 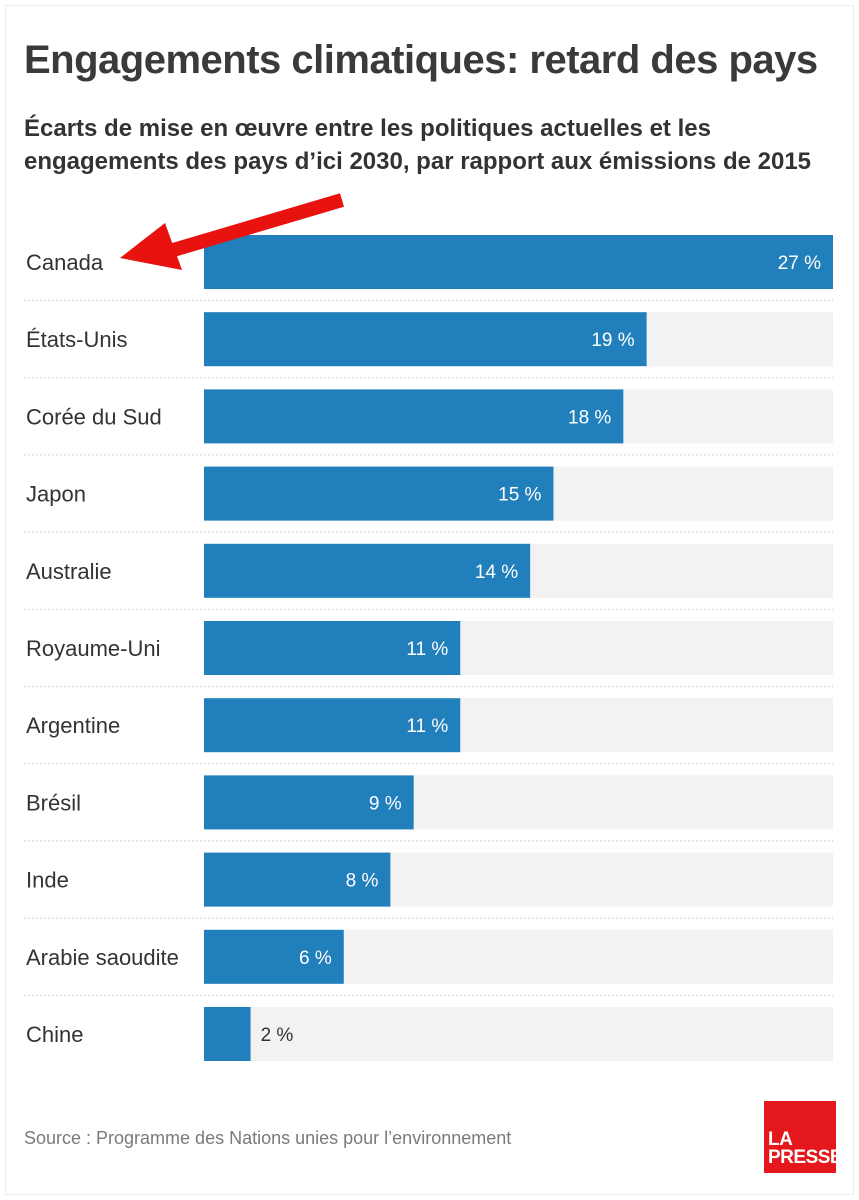 I want to click on value-label: 9 %, so click(x=385, y=803).